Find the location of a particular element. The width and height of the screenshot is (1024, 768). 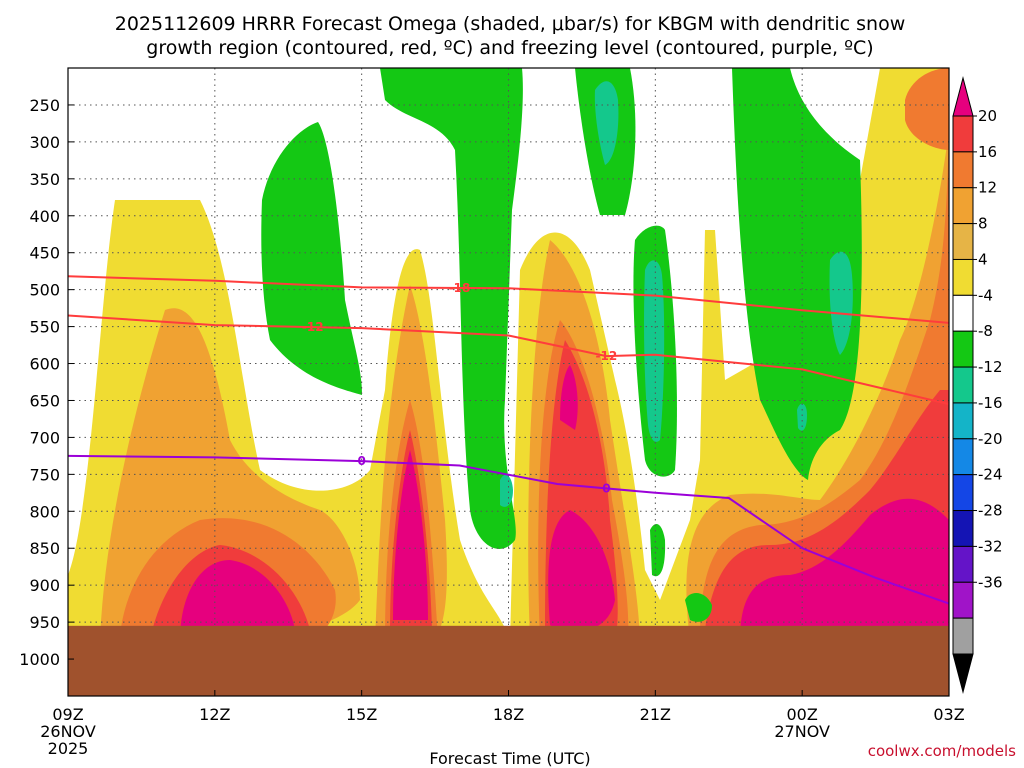

contour-label-0-0: -18 is located at coordinates (460, 288).